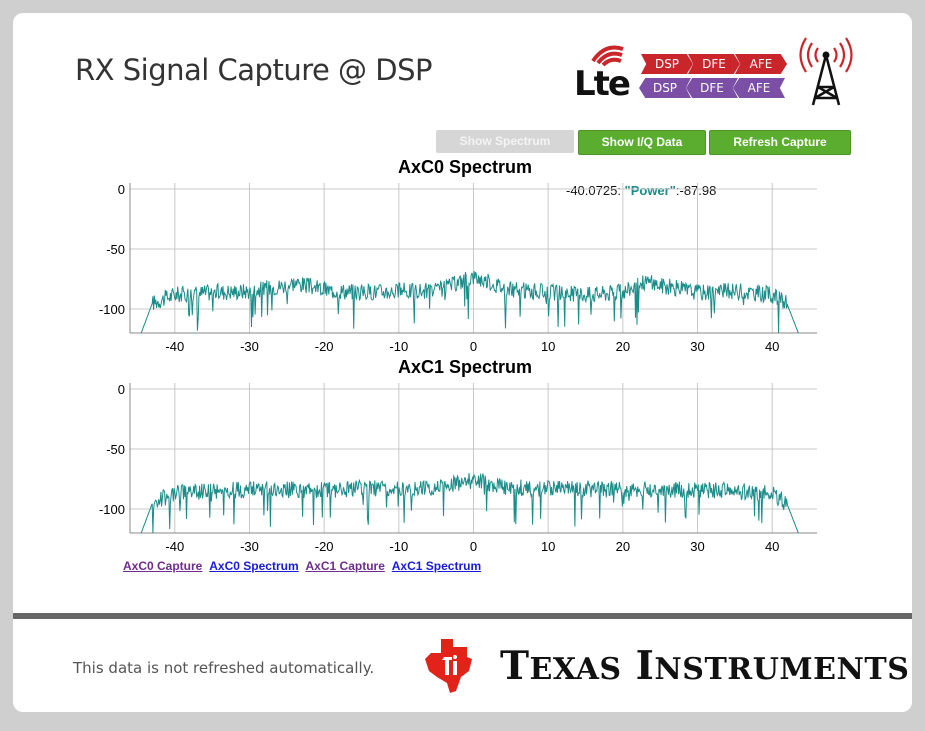  What do you see at coordinates (667, 64) in the screenshot?
I see `chain-dsp-top: DSP` at bounding box center [667, 64].